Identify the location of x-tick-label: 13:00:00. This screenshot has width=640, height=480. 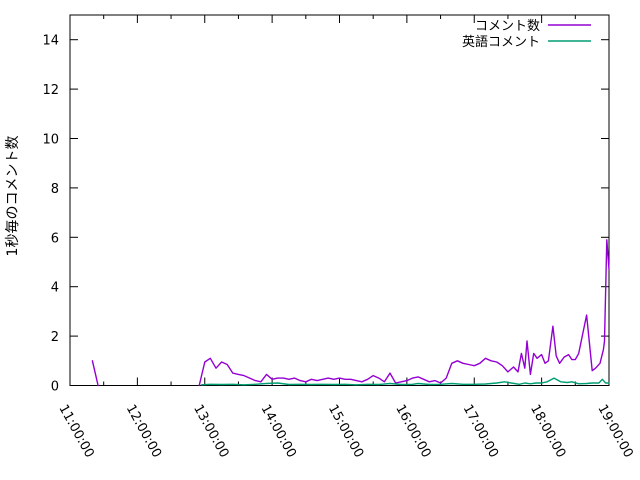
(210, 431).